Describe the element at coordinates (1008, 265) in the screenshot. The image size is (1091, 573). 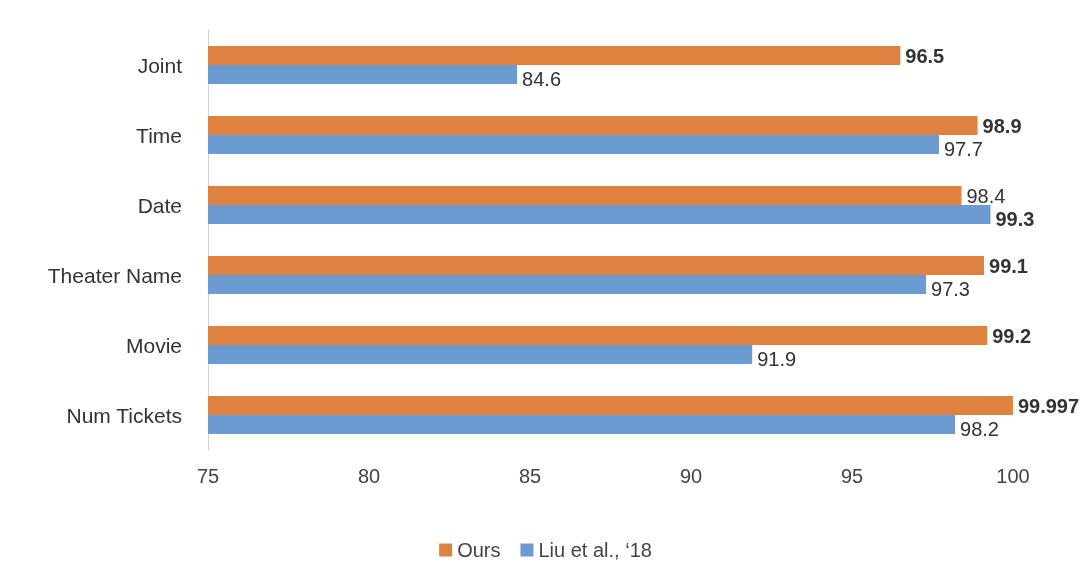
I see `data-label: 99.1` at that location.